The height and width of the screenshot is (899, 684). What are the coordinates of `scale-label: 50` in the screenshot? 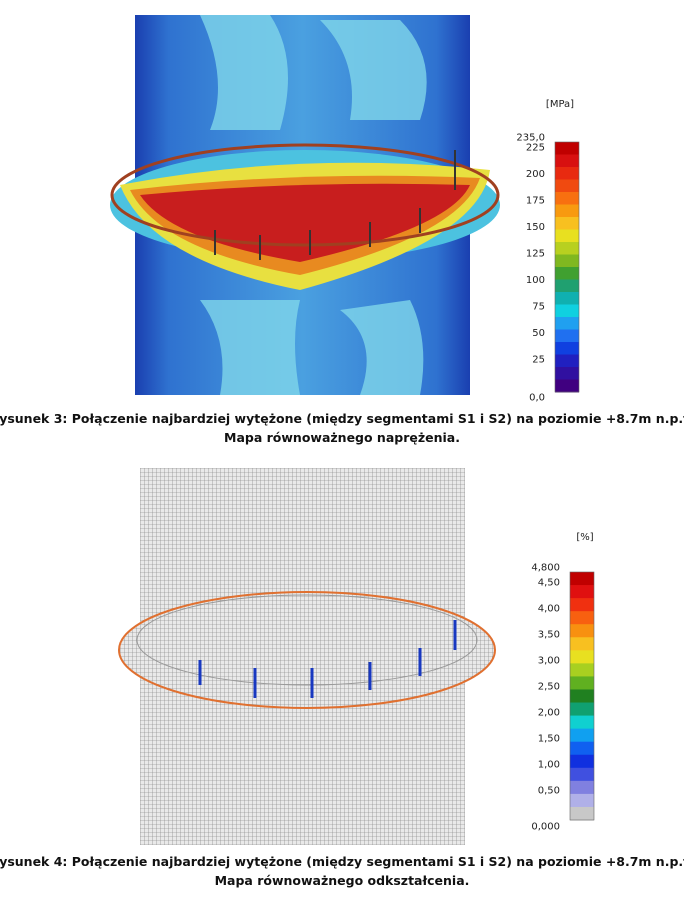 It's located at (538, 333).